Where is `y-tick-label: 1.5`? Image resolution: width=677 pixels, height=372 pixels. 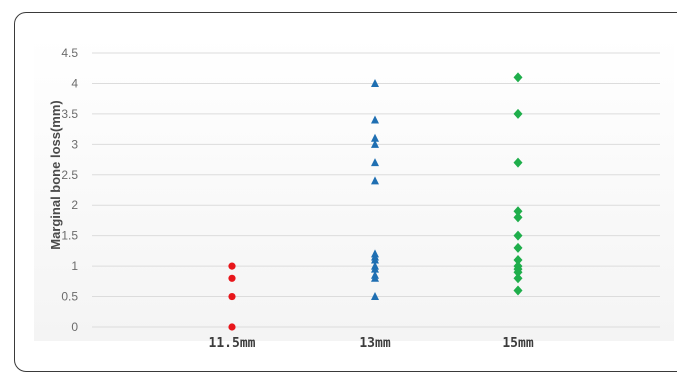
y-tick-label: 1.5 is located at coordinates (69, 236).